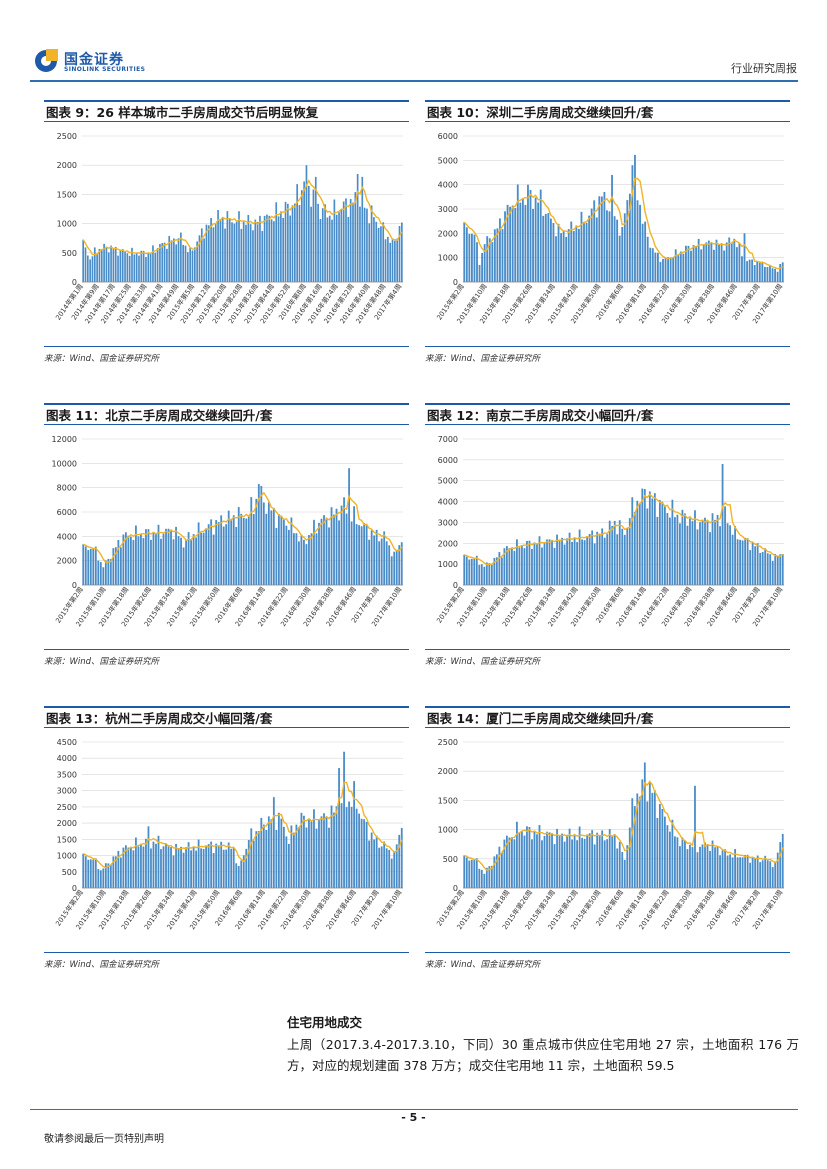 The height and width of the screenshot is (1169, 827). What do you see at coordinates (325, 1022) in the screenshot?
I see `section-title: 住宅用地成交` at bounding box center [325, 1022].